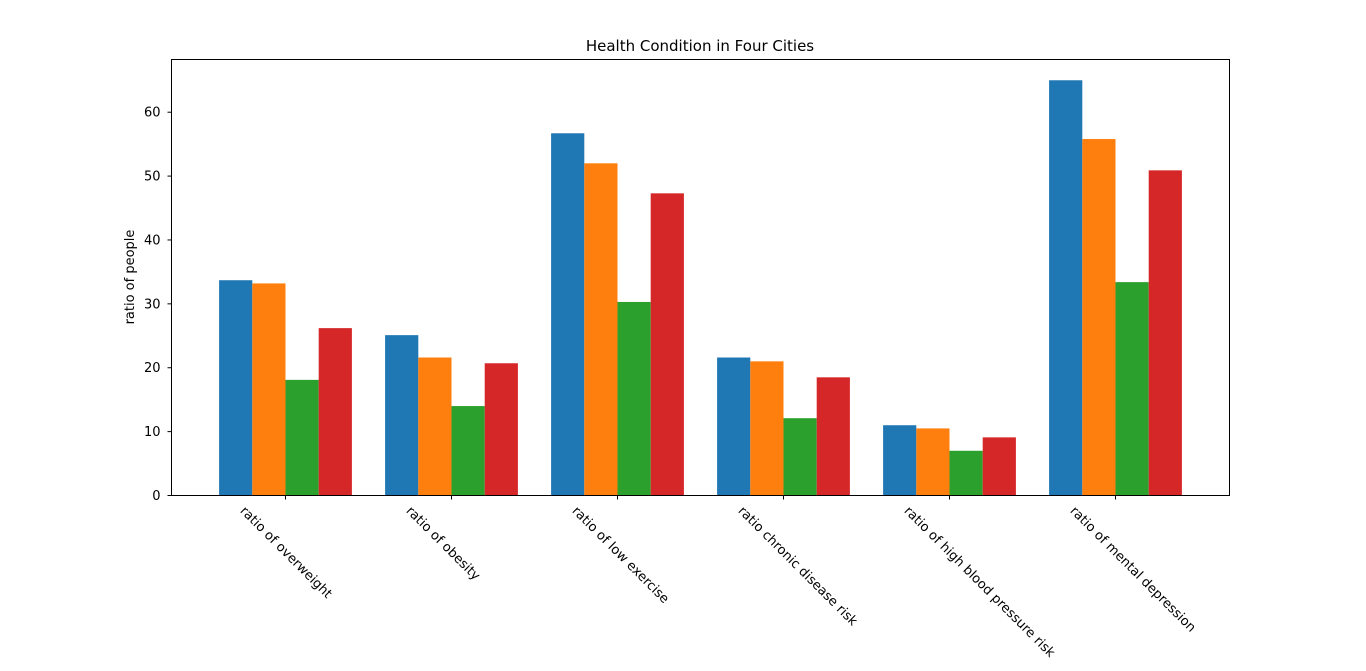  What do you see at coordinates (152, 240) in the screenshot?
I see `y-tick-label: 40` at bounding box center [152, 240].